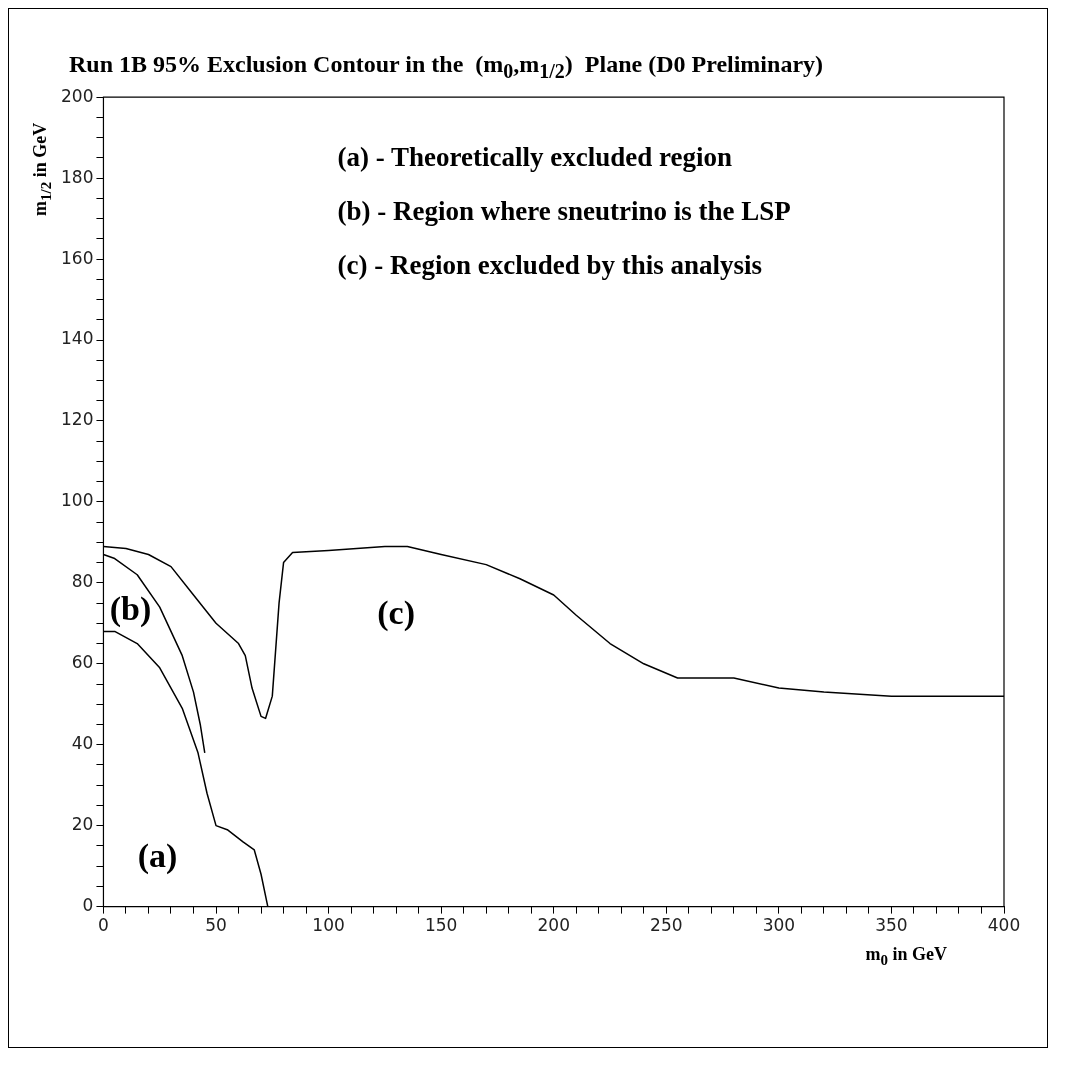  What do you see at coordinates (157, 855) in the screenshot?
I see `annotation: (a)` at bounding box center [157, 855].